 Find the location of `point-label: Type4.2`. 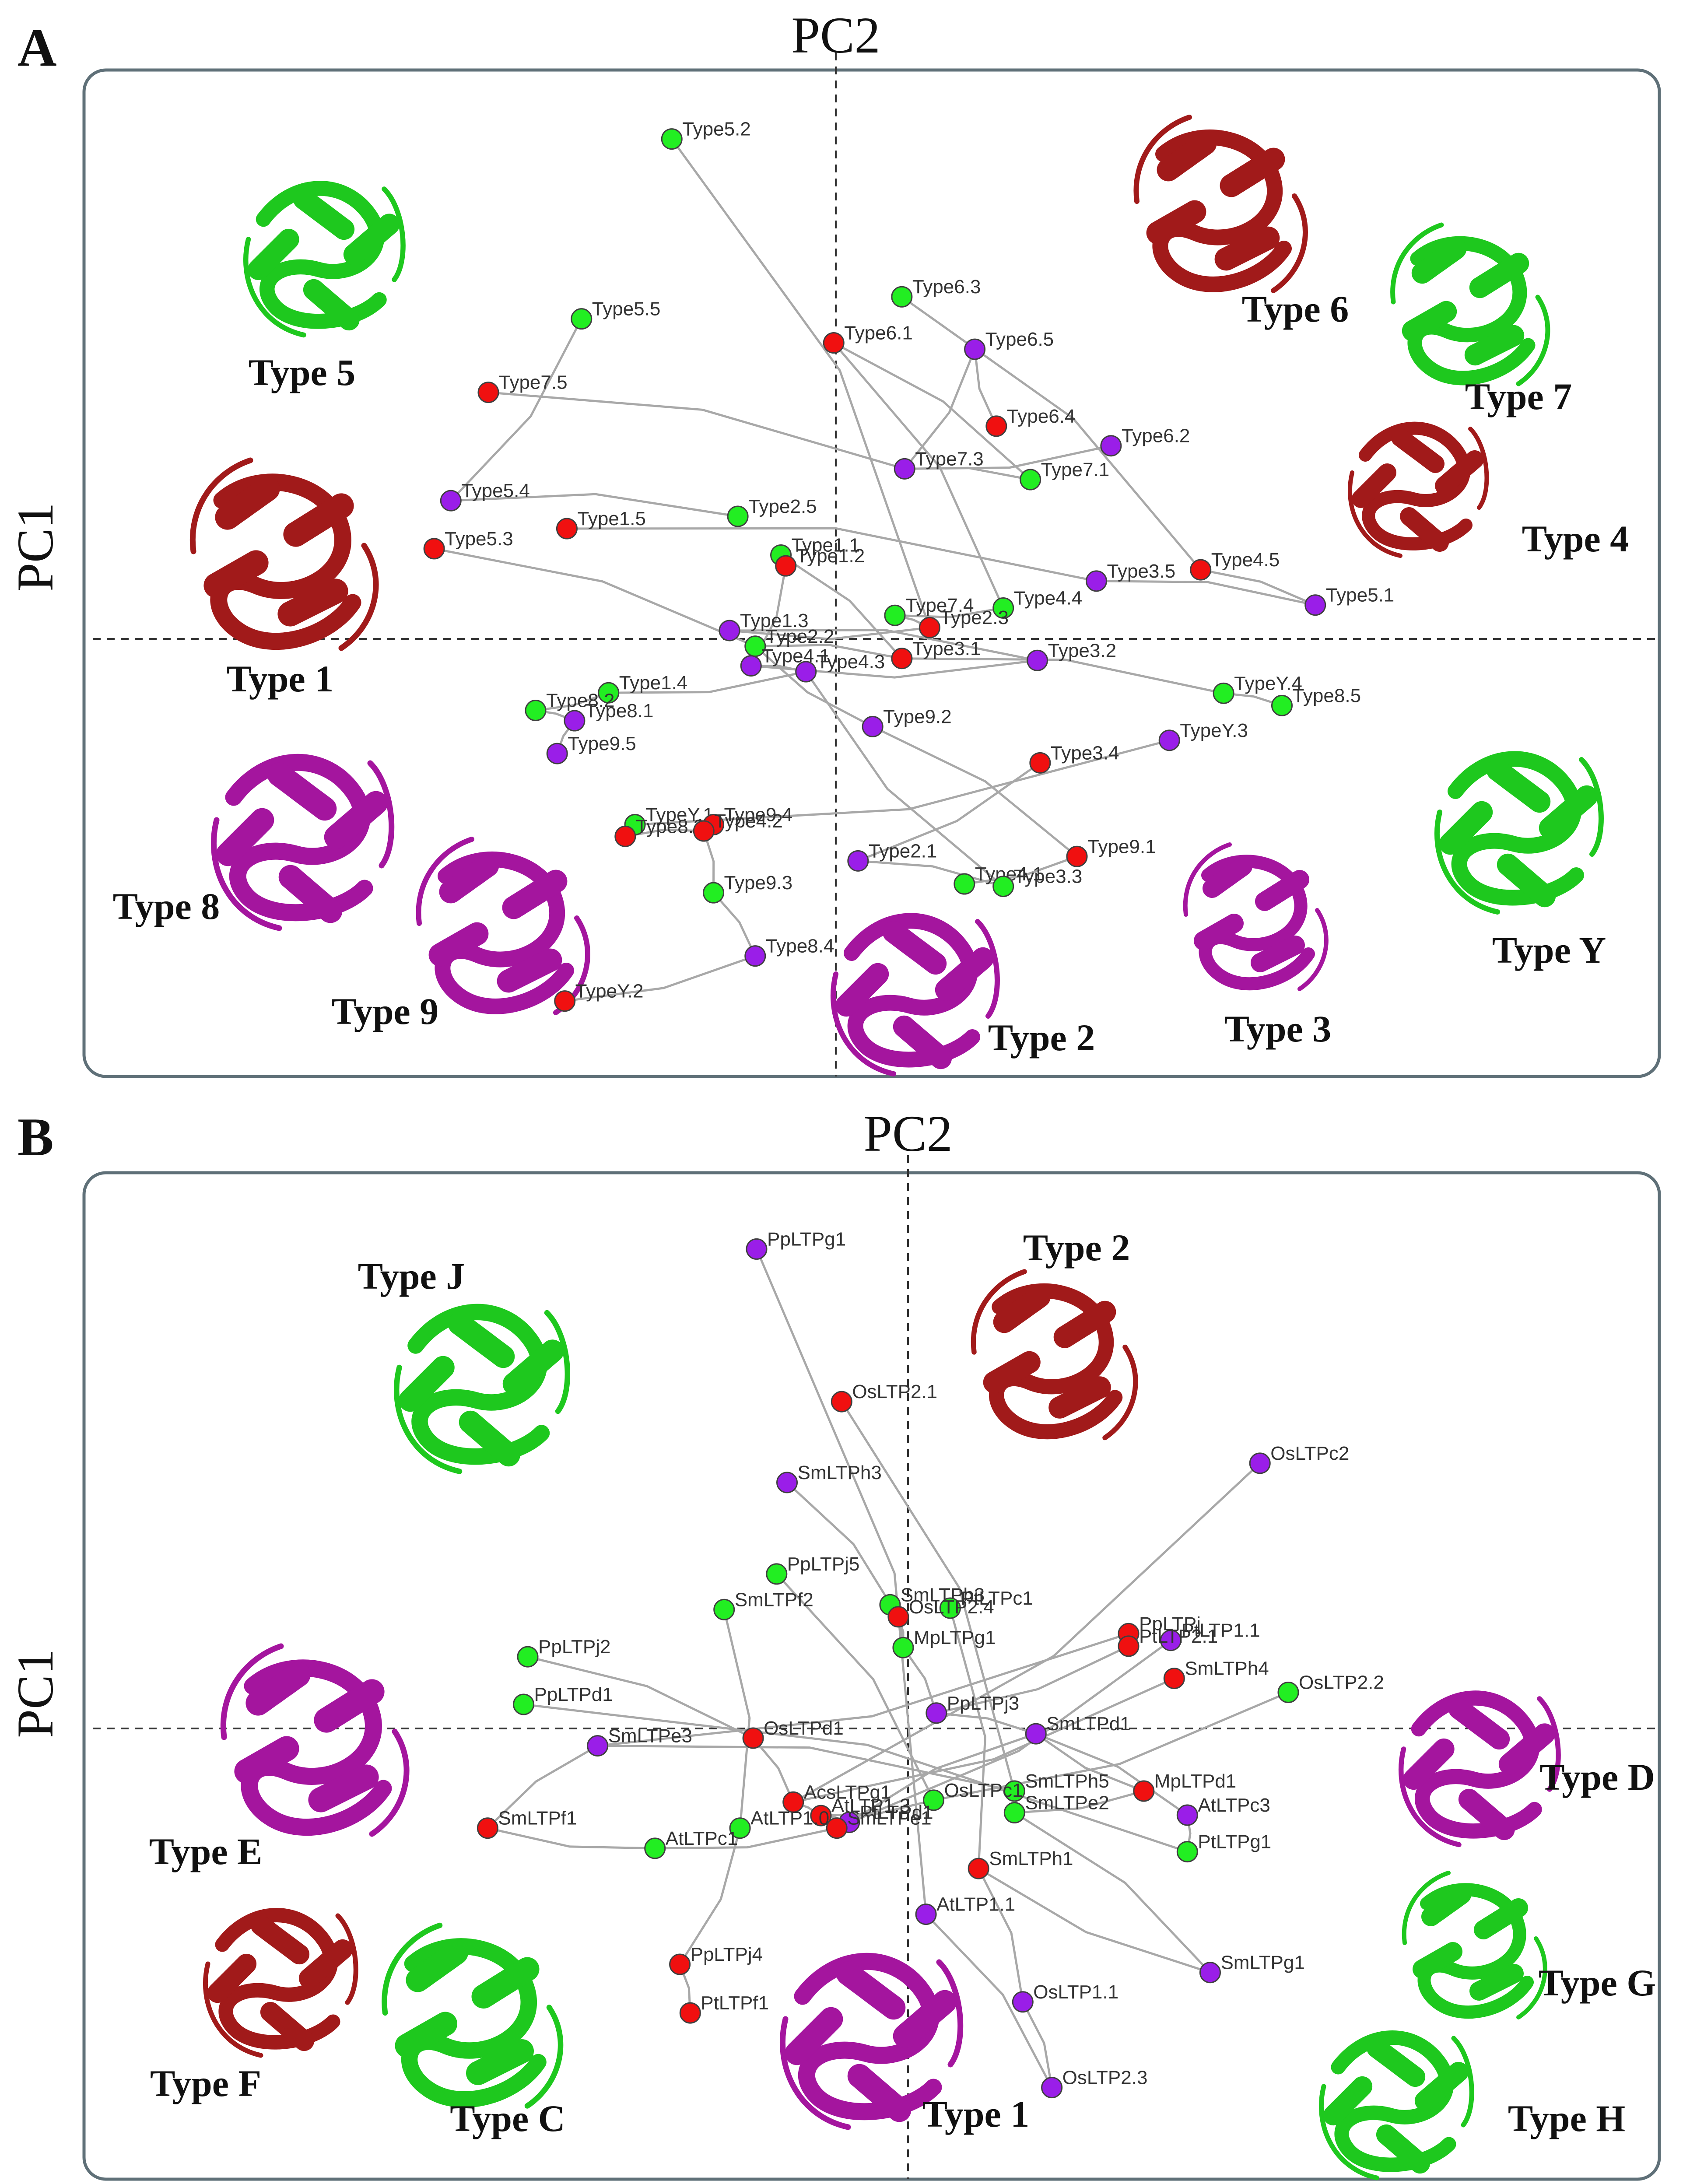

point-label: Type4.2 is located at coordinates (749, 821).